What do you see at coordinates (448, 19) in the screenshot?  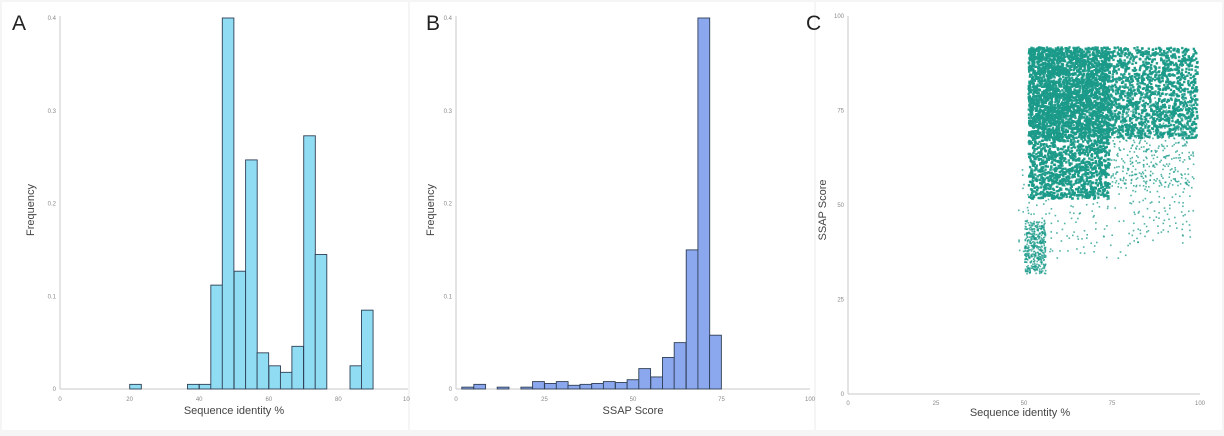 I see `y-tick-label: 0.4` at bounding box center [448, 19].